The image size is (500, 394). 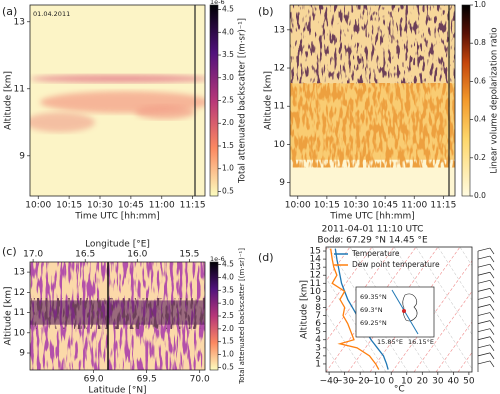 I want to click on colorbar-offset: 1e-6, so click(x=217, y=259).